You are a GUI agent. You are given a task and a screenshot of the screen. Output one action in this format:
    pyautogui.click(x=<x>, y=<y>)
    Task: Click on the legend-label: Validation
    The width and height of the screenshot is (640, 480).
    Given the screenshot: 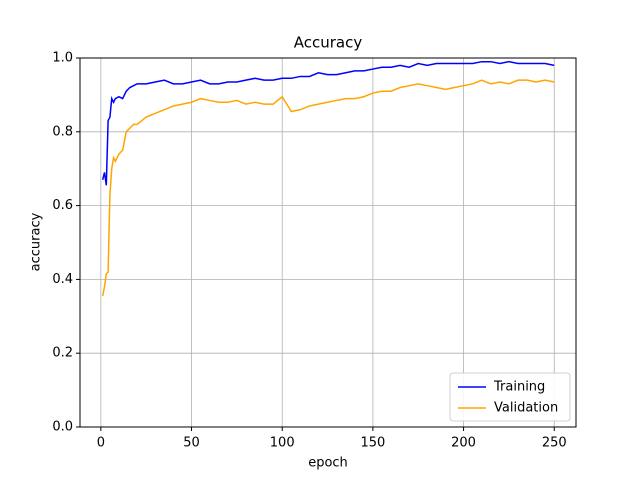 What is the action you would take?
    pyautogui.click(x=526, y=408)
    